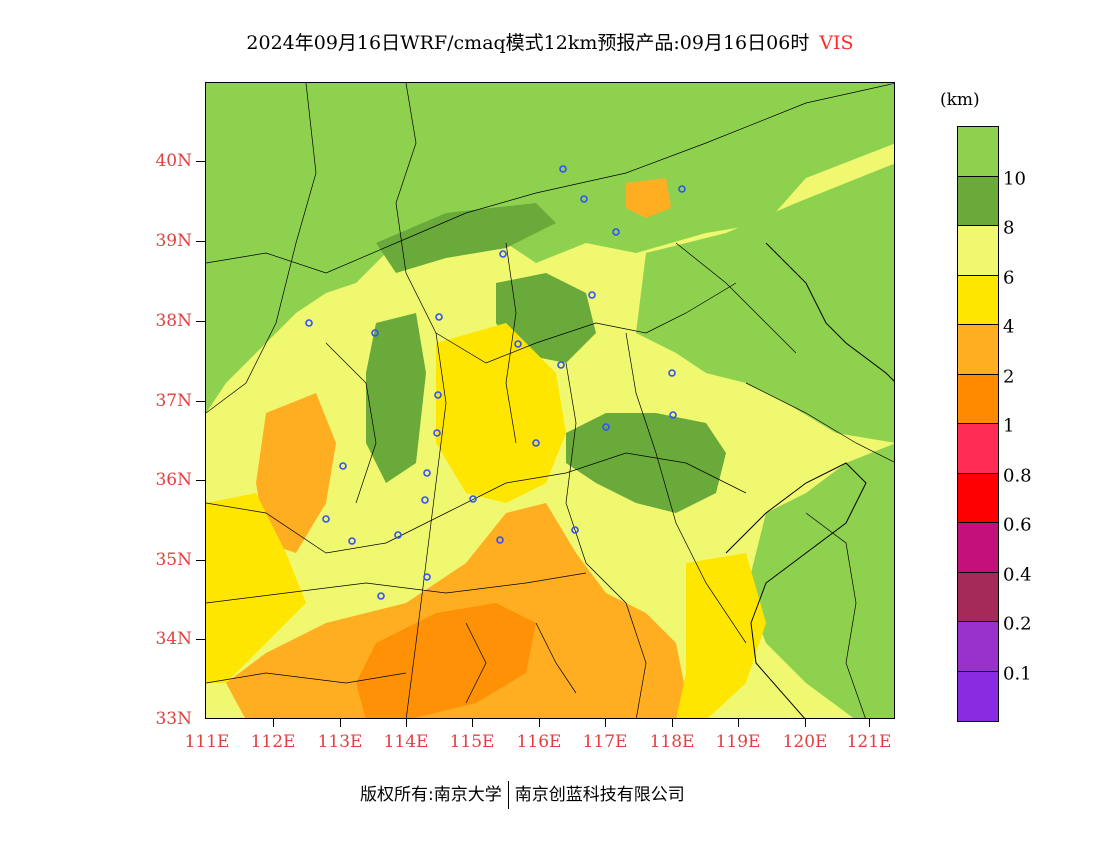 The height and width of the screenshot is (850, 1100). Describe the element at coordinates (1017, 575) in the screenshot. I see `legend-label: 0.4` at that location.